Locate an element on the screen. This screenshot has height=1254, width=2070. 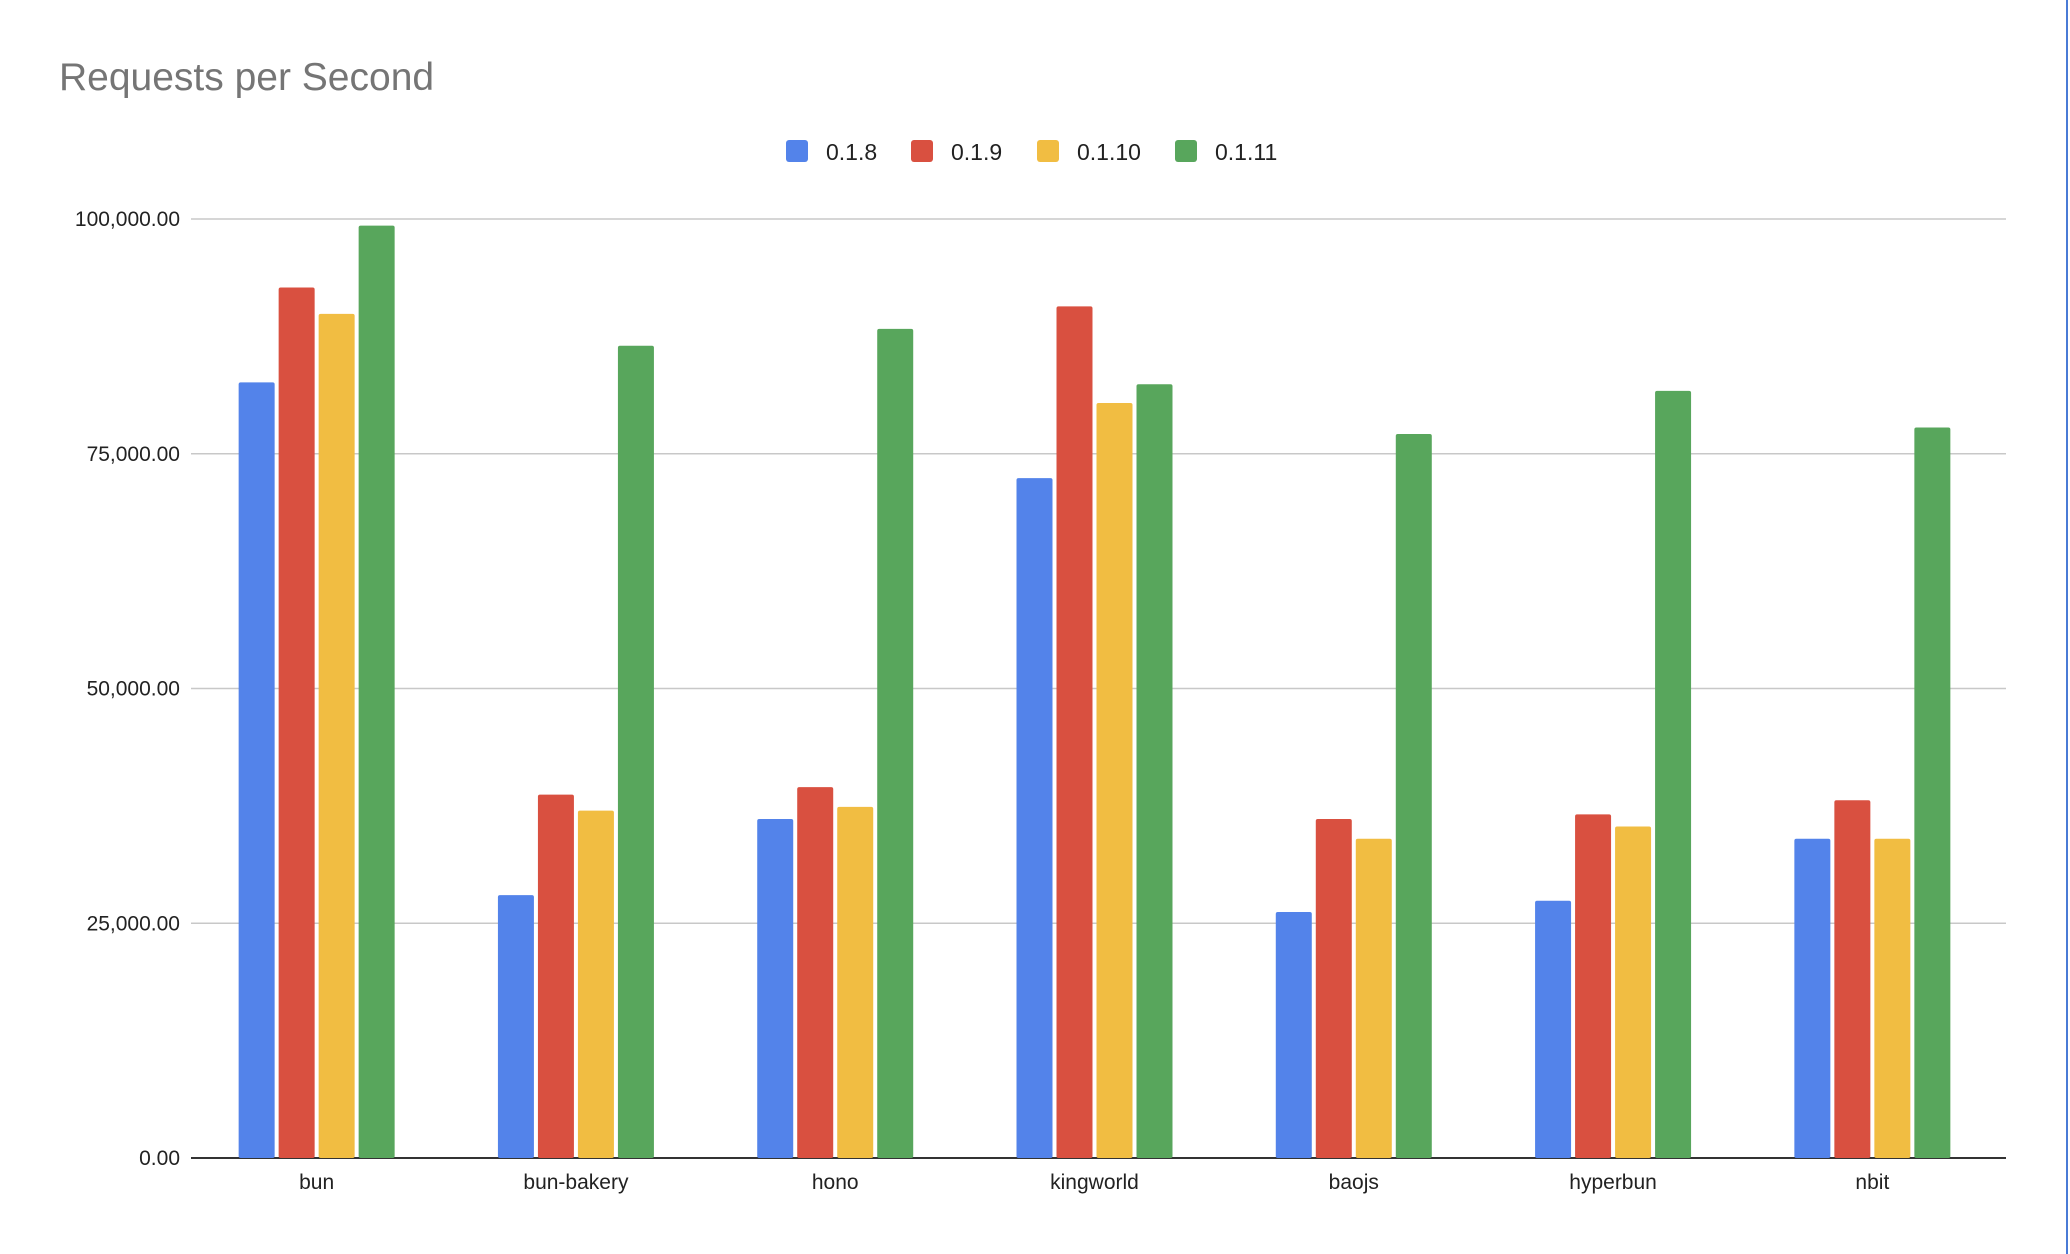
legend-swatch-0.1.9 is located at coordinates (922, 151).